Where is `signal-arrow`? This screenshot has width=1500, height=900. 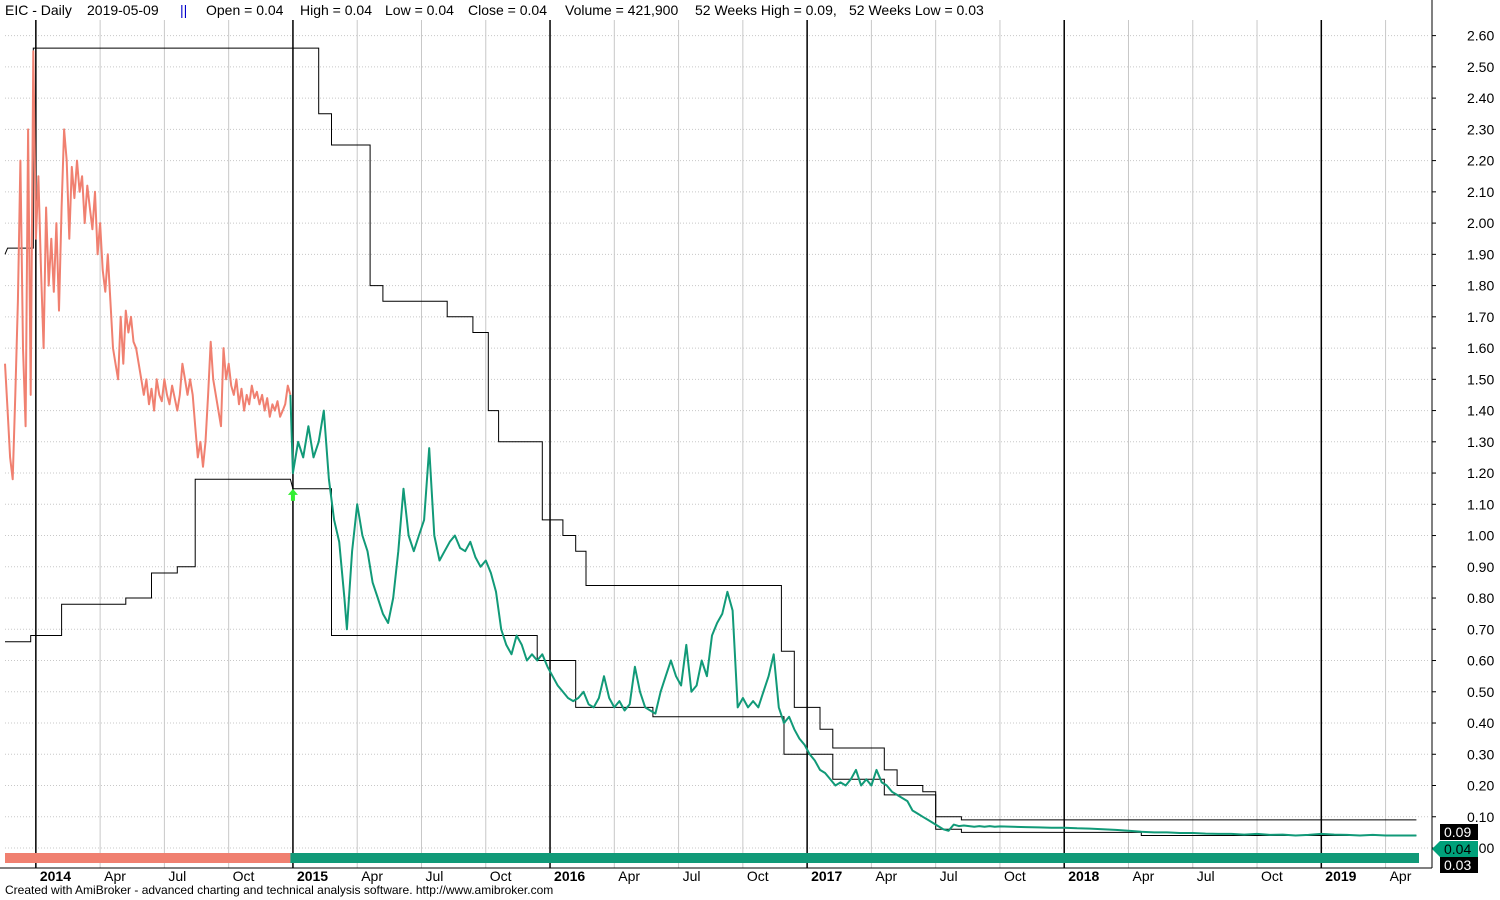 signal-arrow is located at coordinates (292, 494).